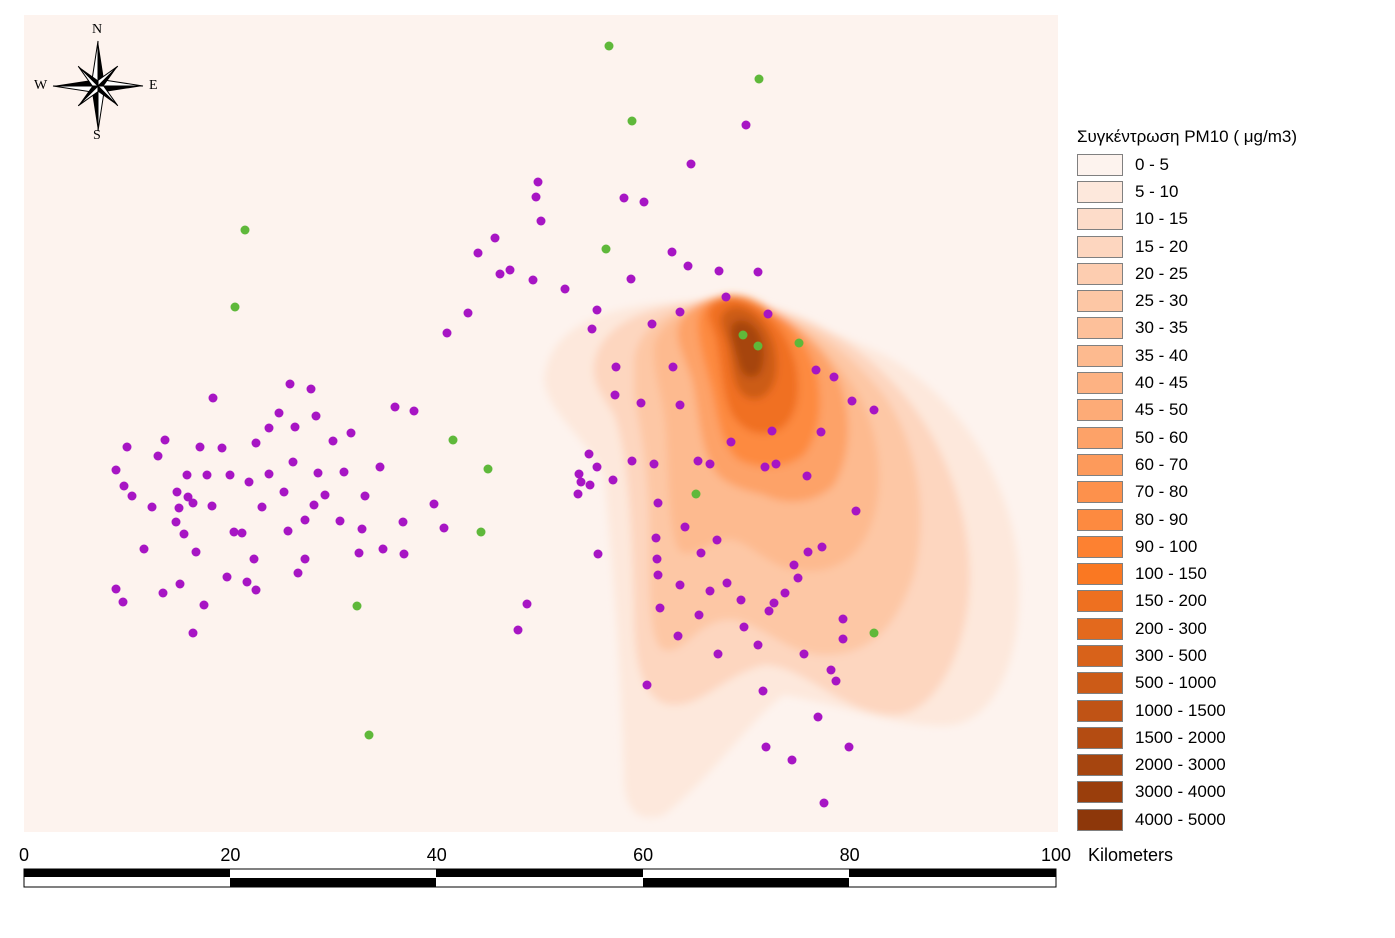 The height and width of the screenshot is (938, 1395). What do you see at coordinates (697, 870) in the screenshot?
I see `scale-bar: 0 20 40 60 80 100 Kilometers` at bounding box center [697, 870].